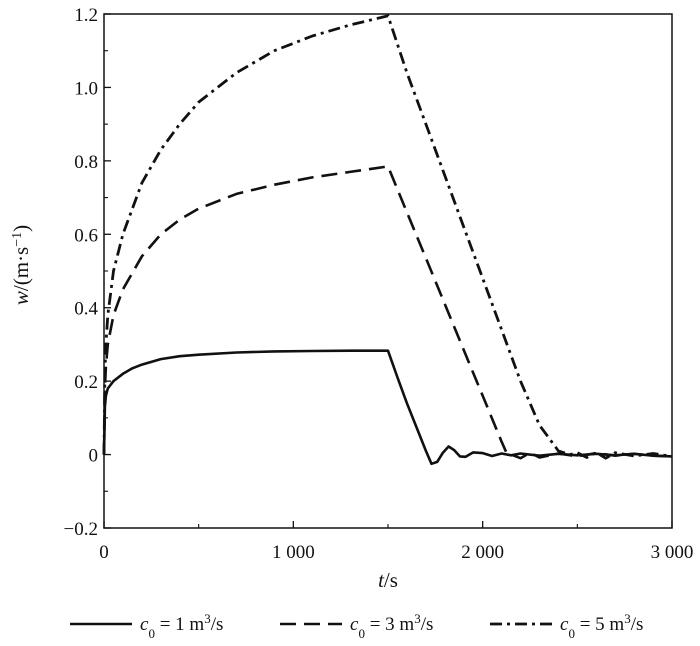  Describe the element at coordinates (21, 265) in the screenshot. I see `y-axis-label: w/(m·s−1)` at that location.